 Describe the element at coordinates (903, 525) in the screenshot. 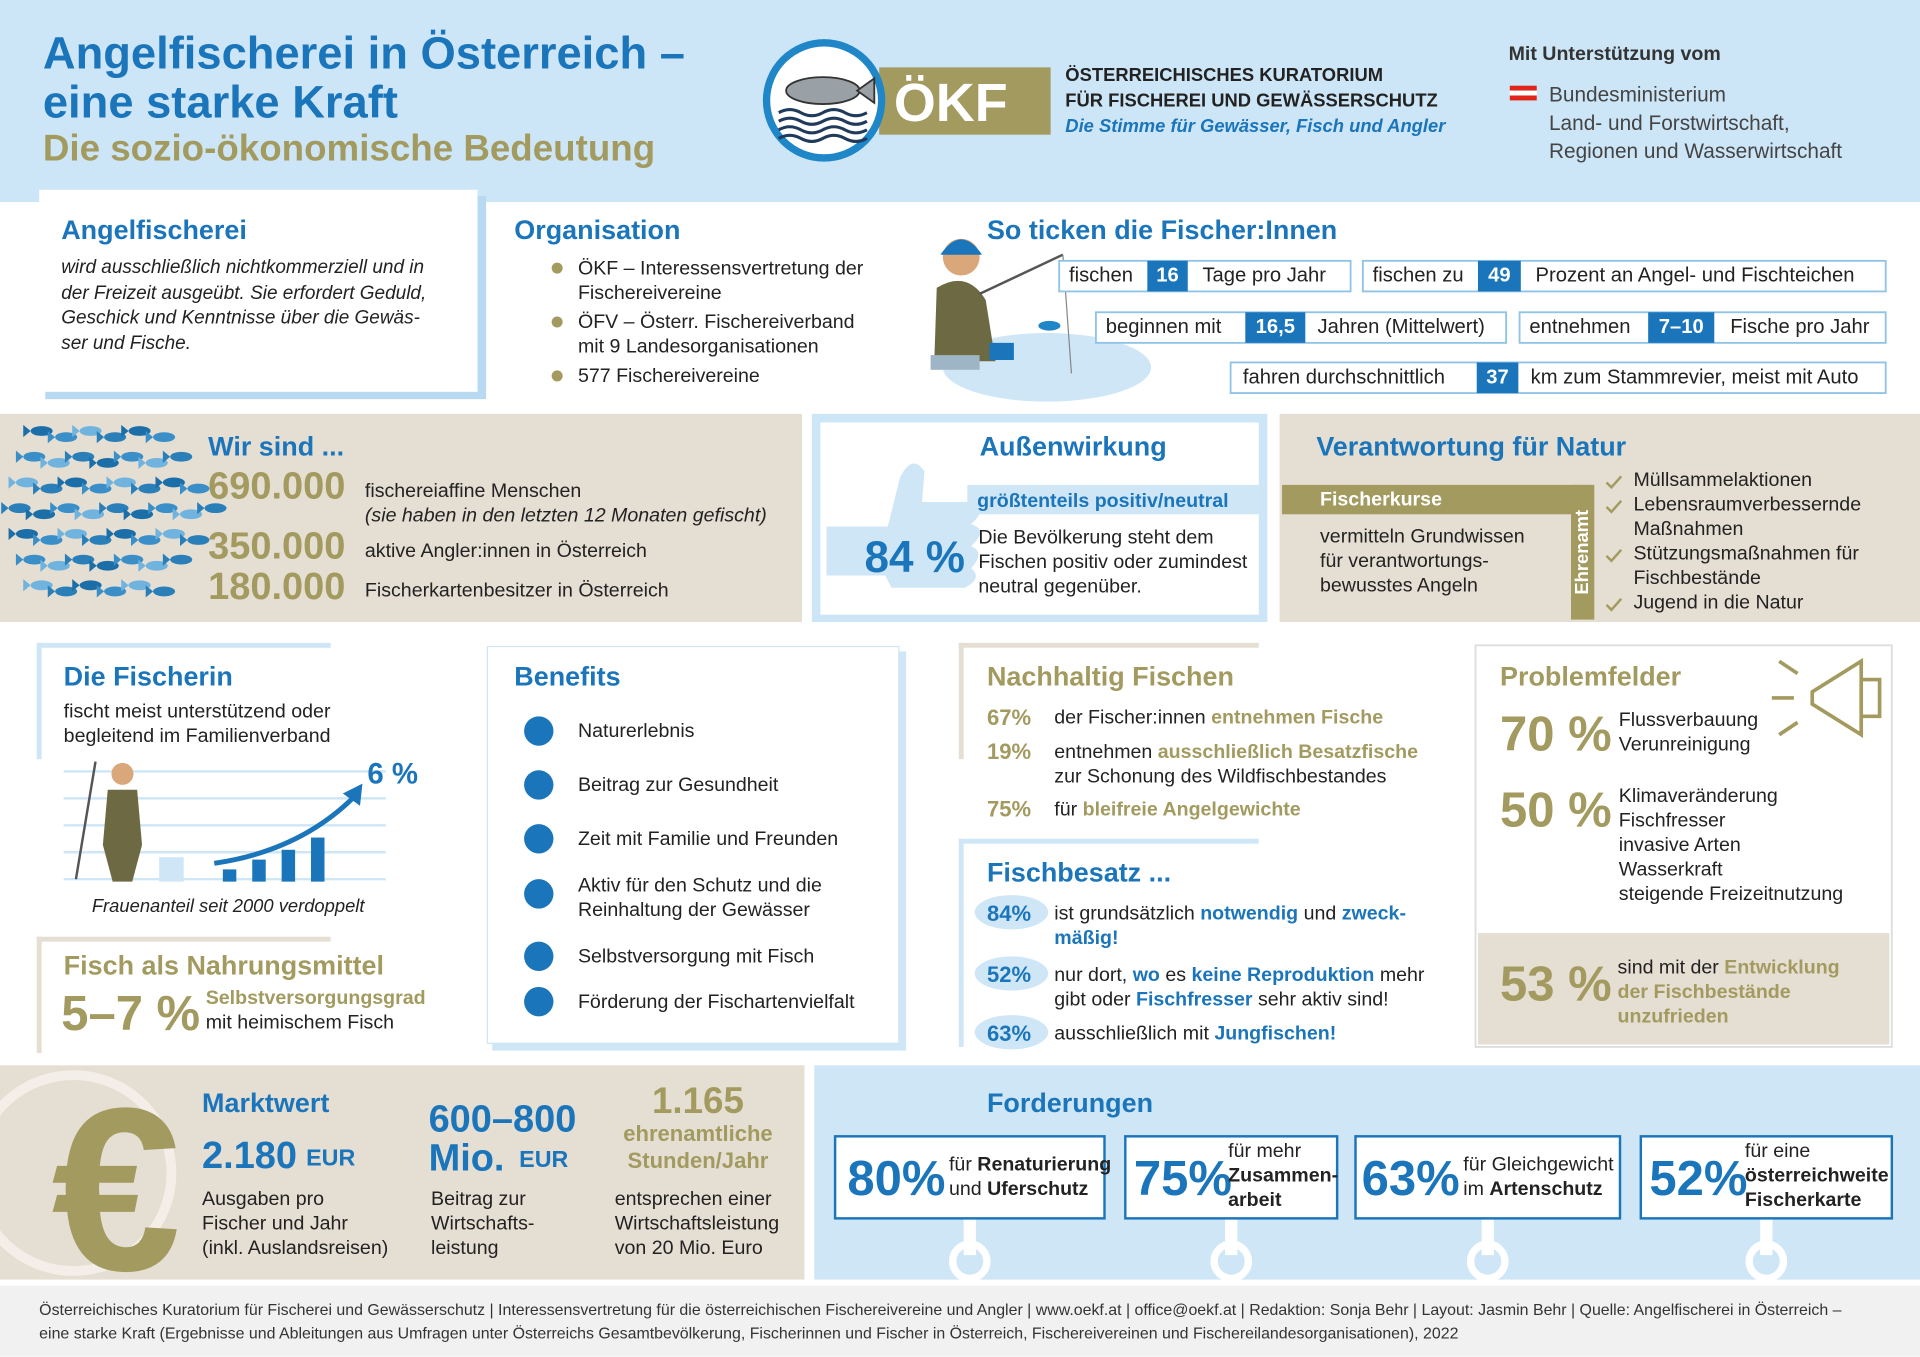

I see `thumbs-up` at that location.